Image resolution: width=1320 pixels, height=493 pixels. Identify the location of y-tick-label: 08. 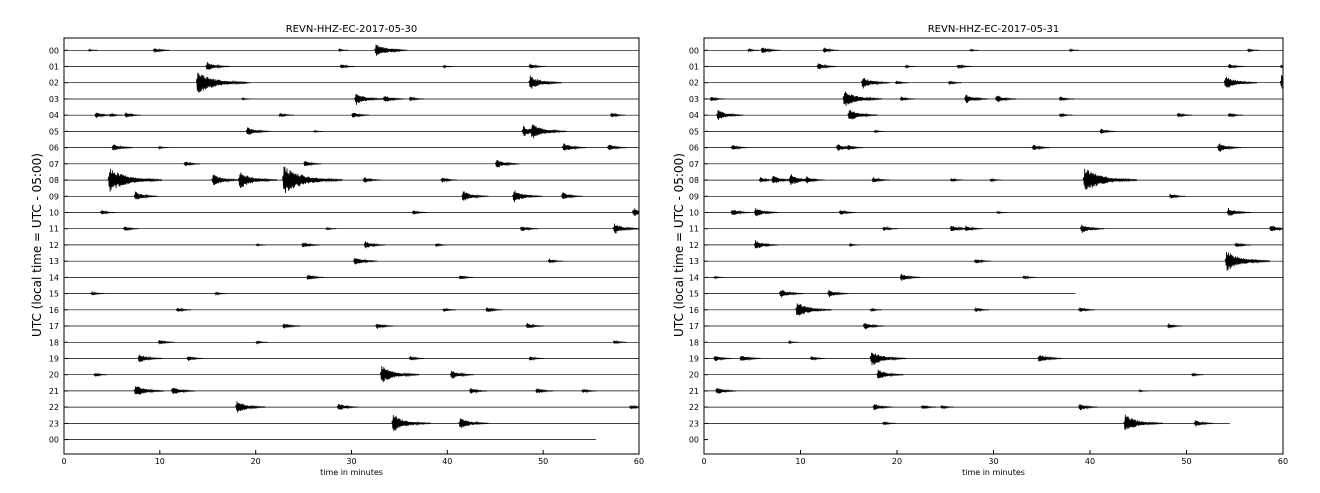
(54, 180).